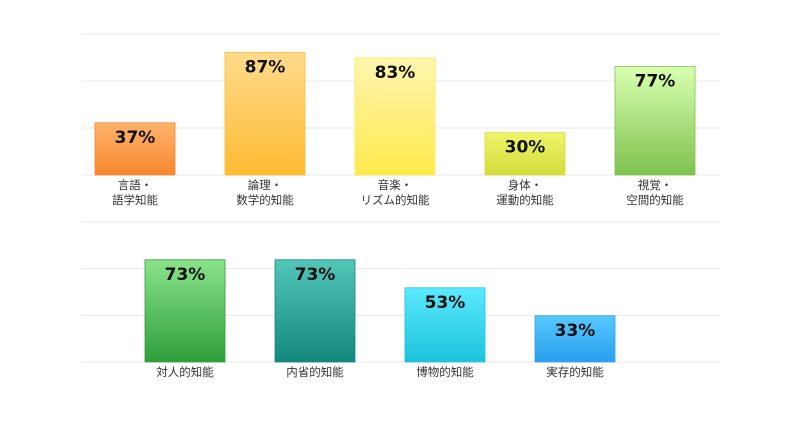 The width and height of the screenshot is (800, 423). What do you see at coordinates (655, 200) in the screenshot?
I see `category-label: 空間的知能` at bounding box center [655, 200].